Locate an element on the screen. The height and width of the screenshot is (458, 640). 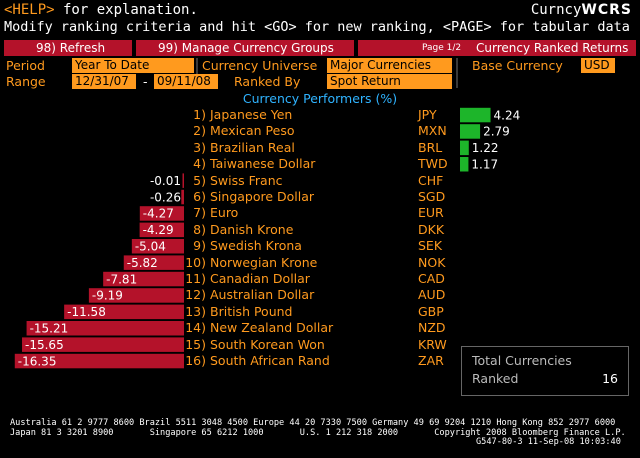
list-item: 5) Swiss Franc CHF is located at coordinates (320, 181).